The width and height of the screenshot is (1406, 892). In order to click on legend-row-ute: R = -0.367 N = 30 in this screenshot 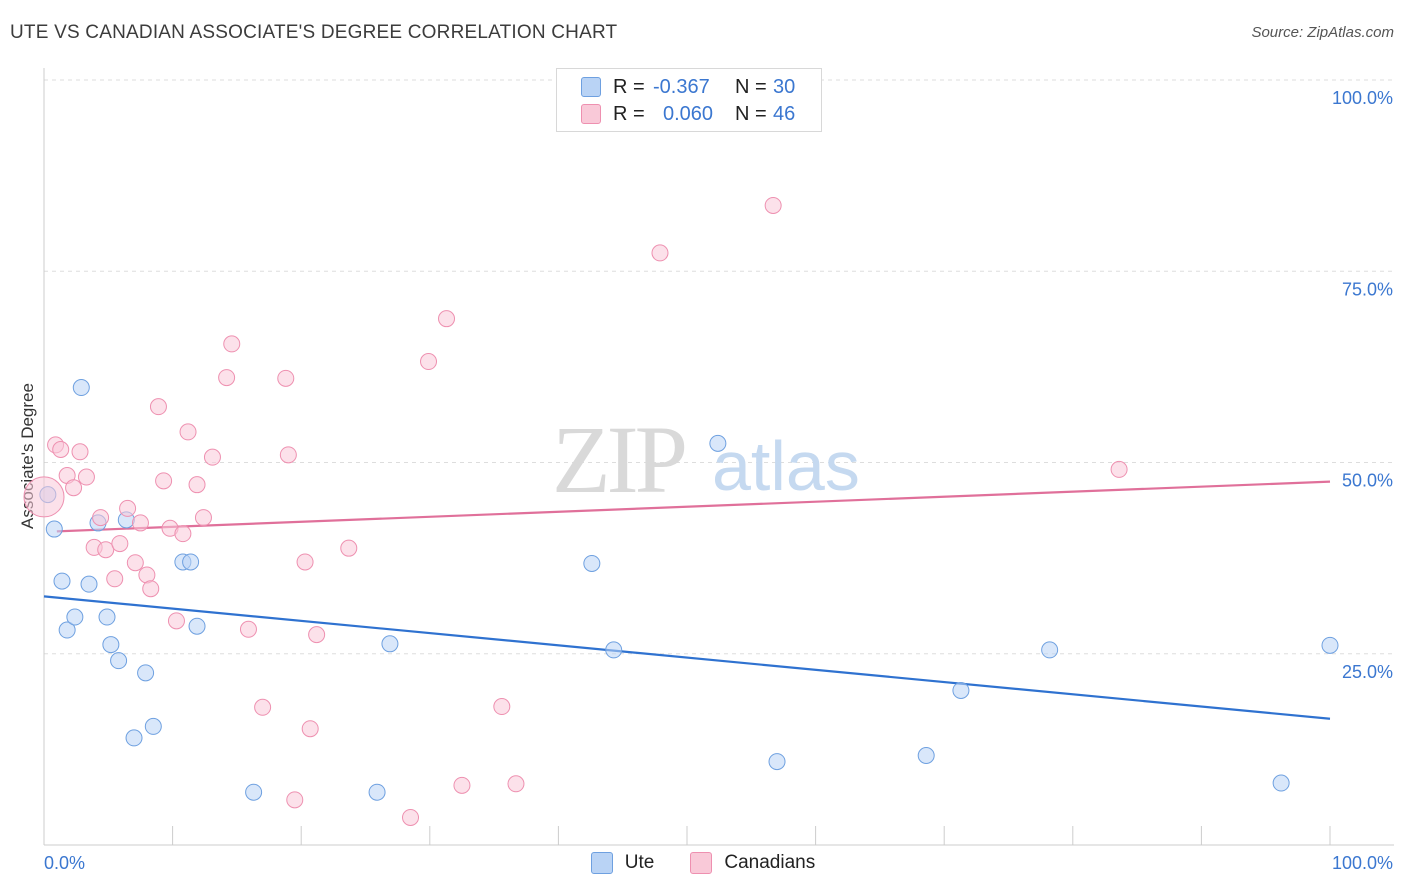, I will do `click(688, 87)`.